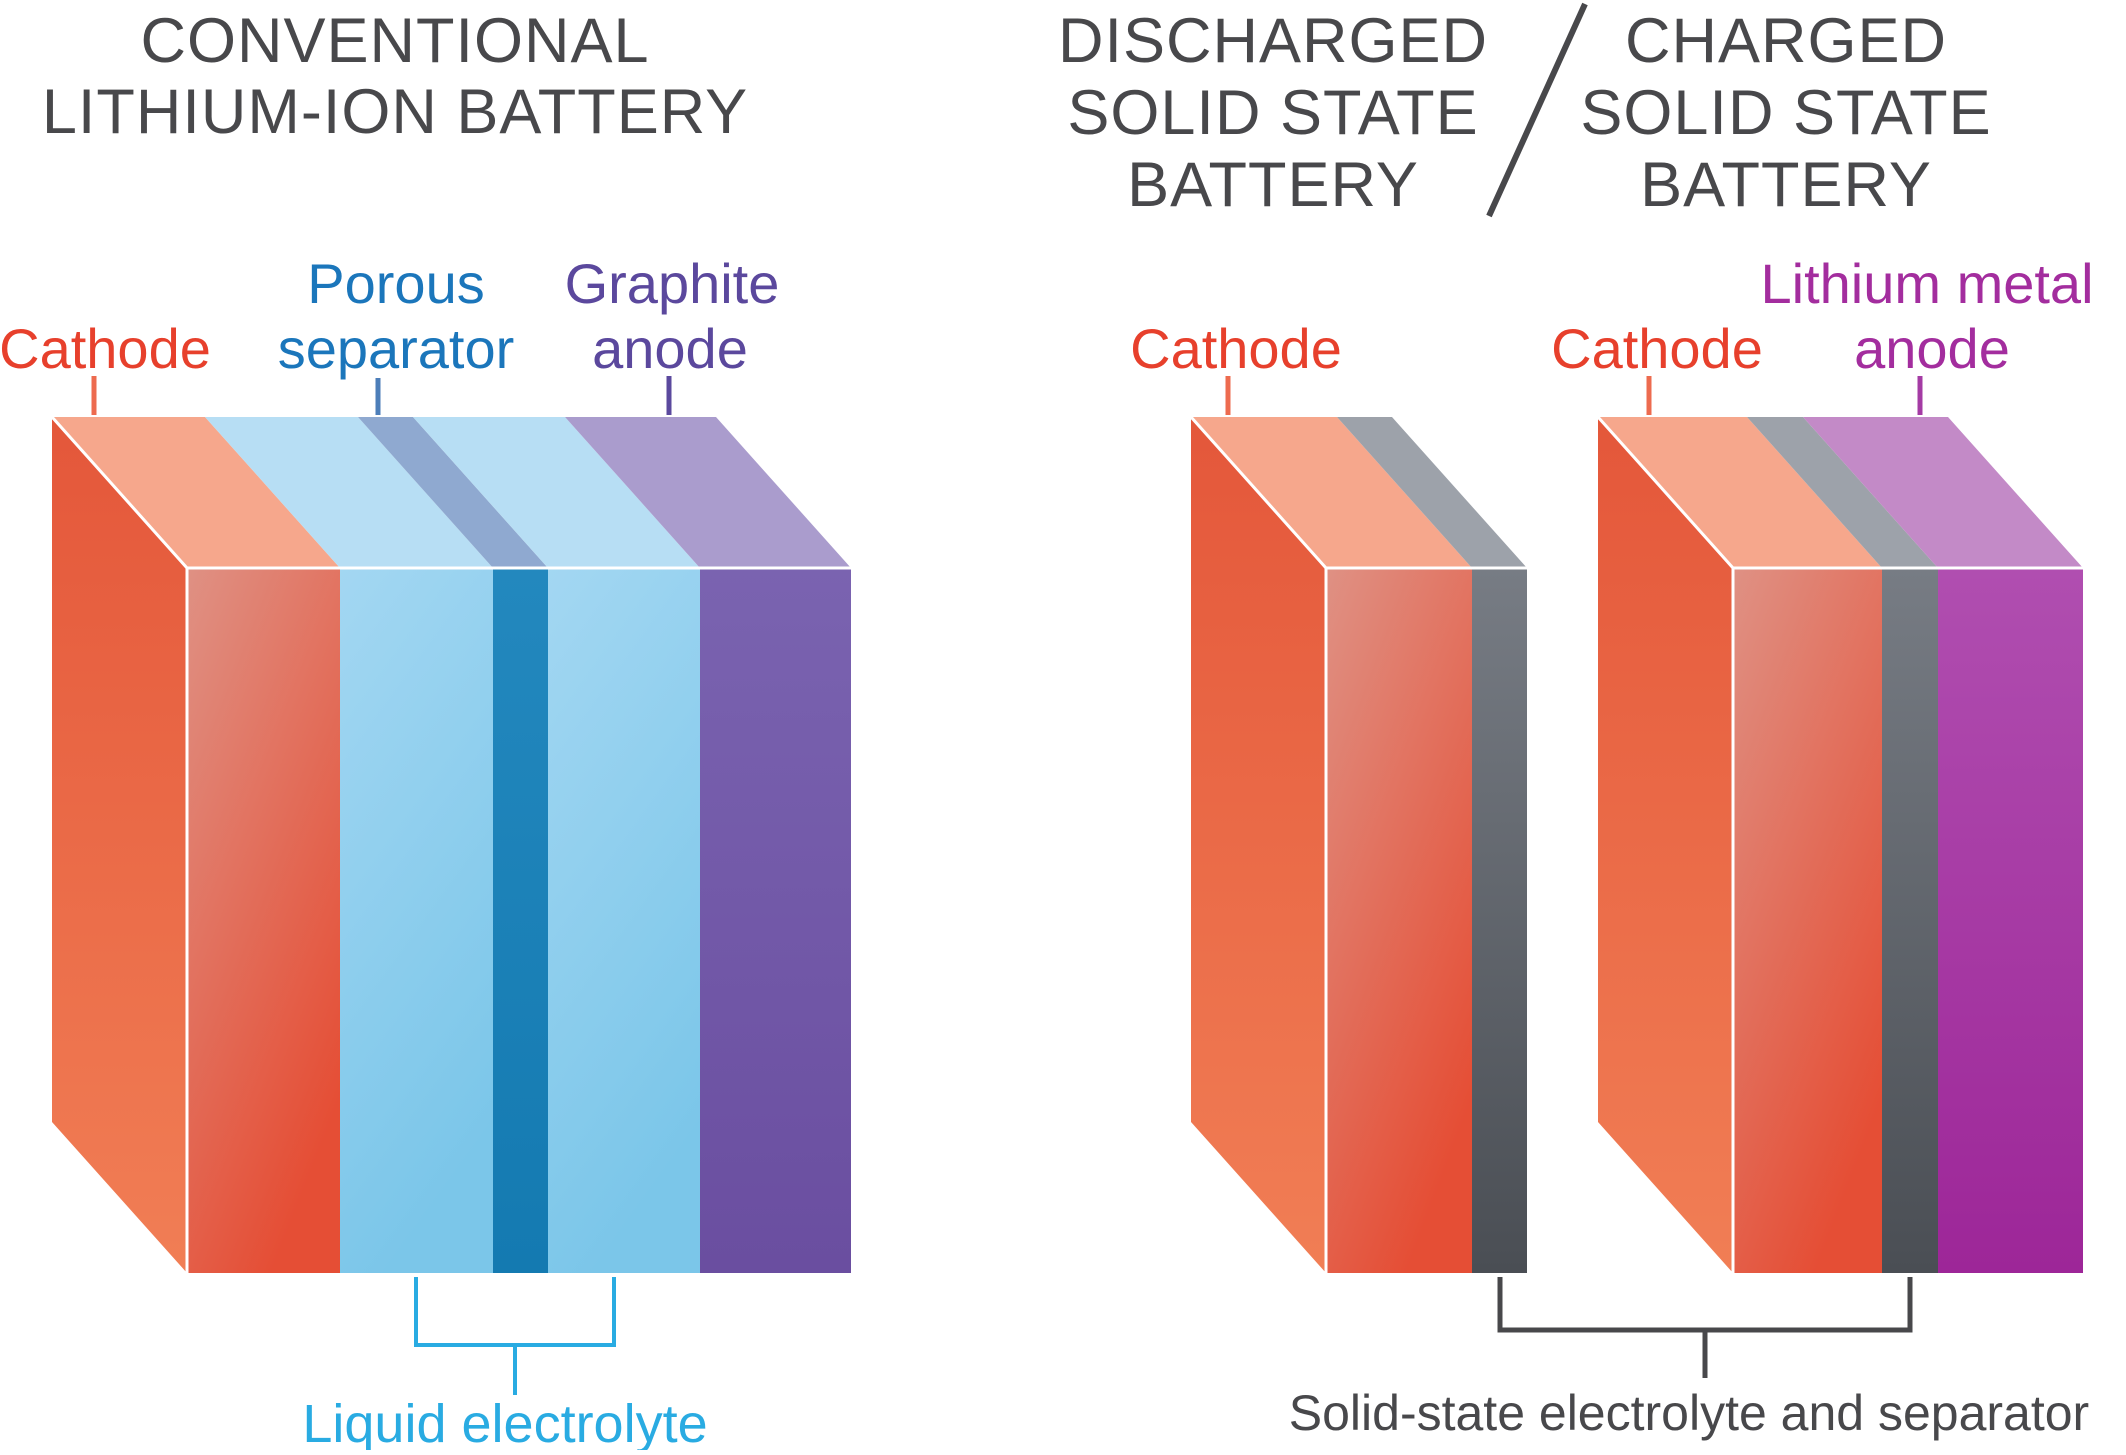 The height and width of the screenshot is (1455, 2126). Describe the element at coordinates (1432, 492) in the screenshot. I see `ssb-d-electrolyte-top-face` at that location.